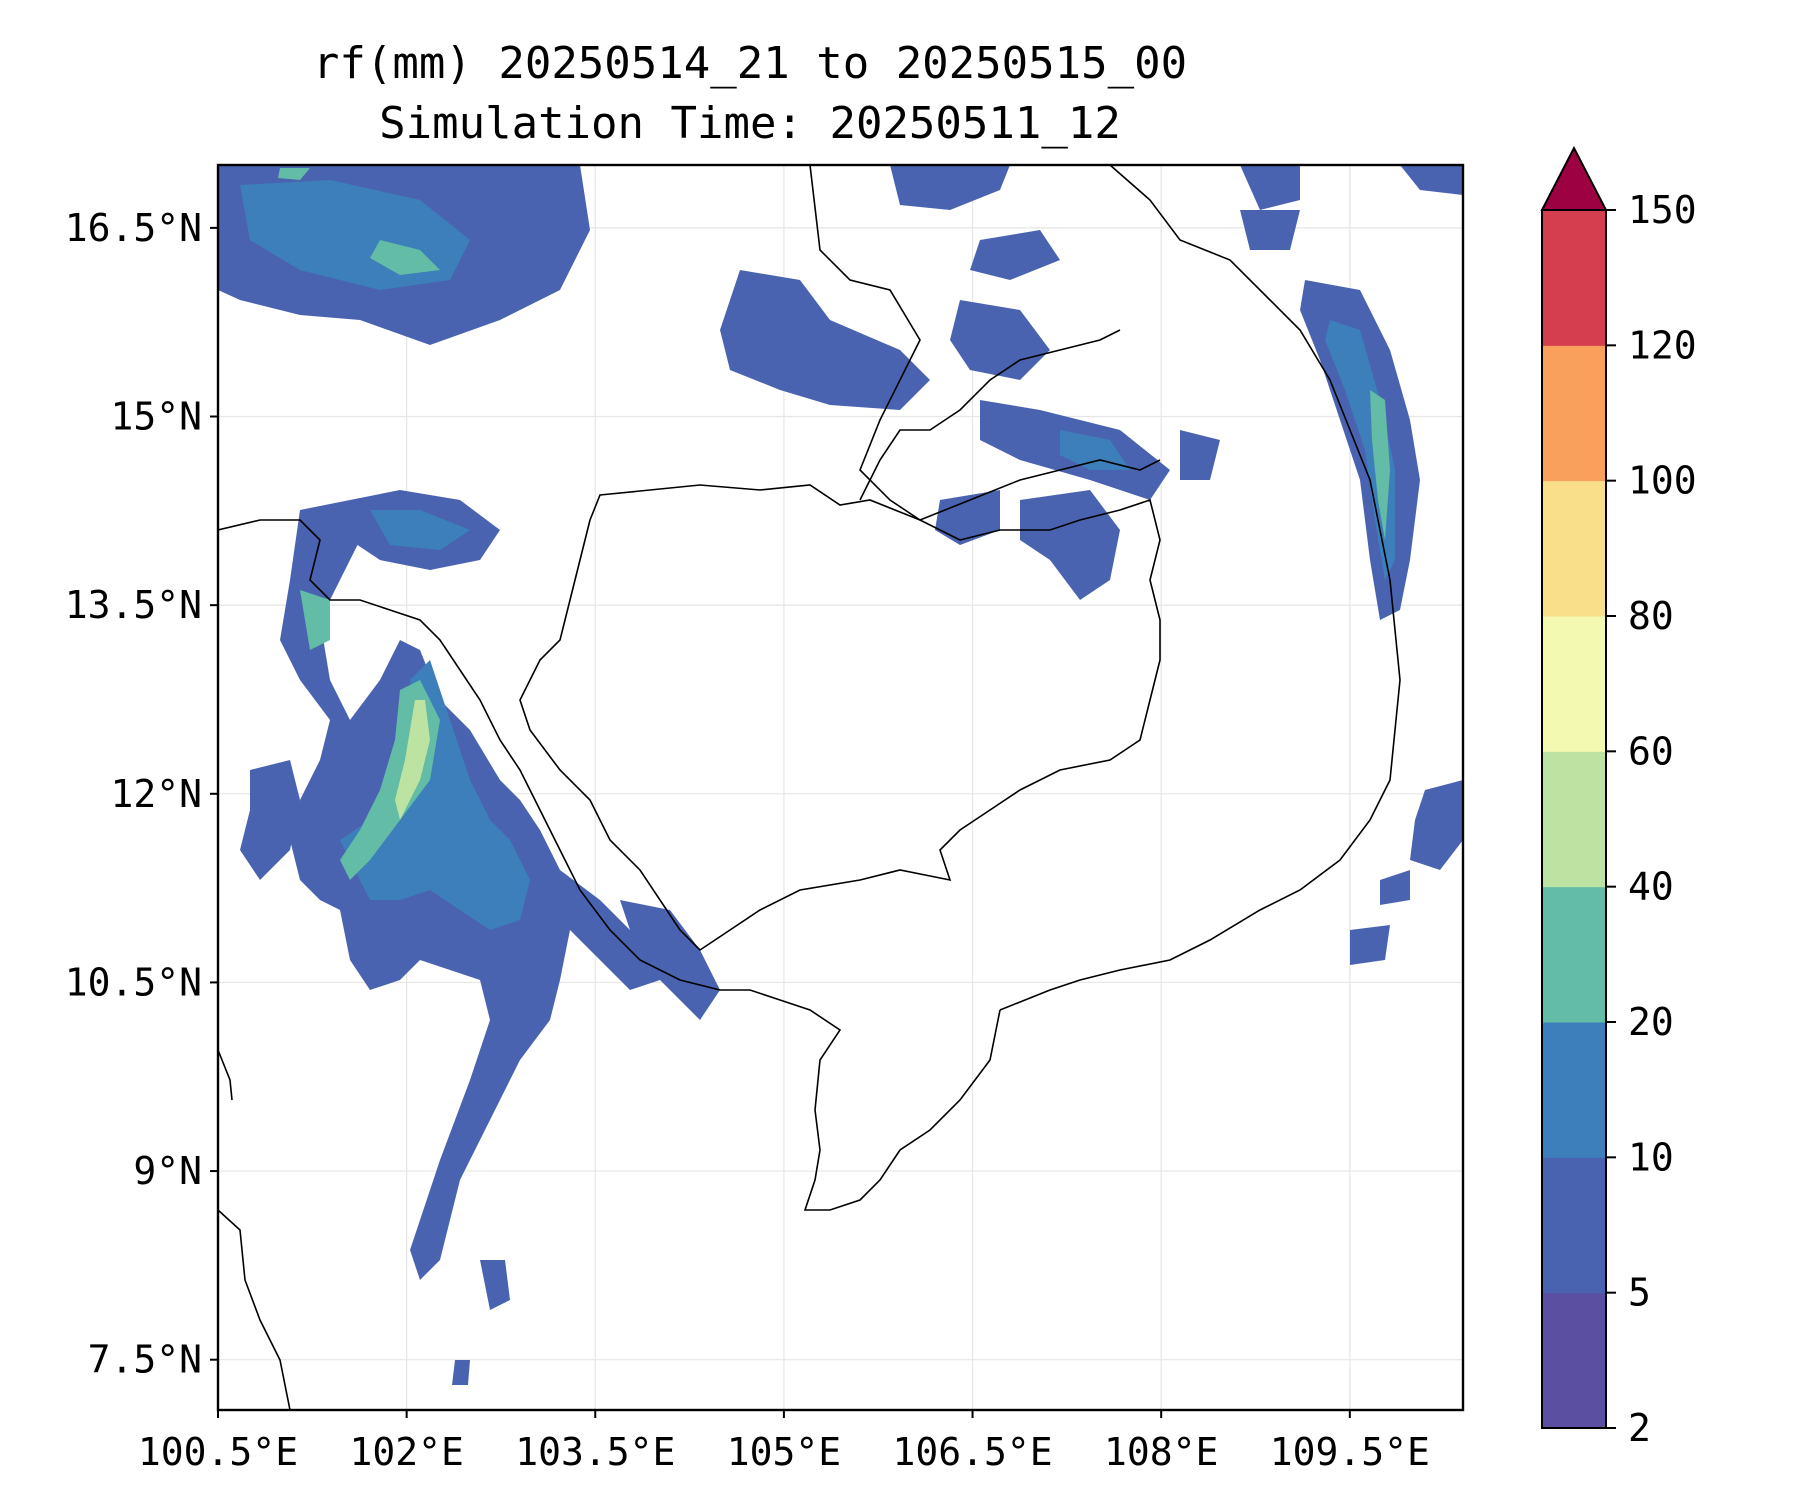 The height and width of the screenshot is (1500, 1800). I want to click on map-subtitle: Simulation Time: 20250511_12, so click(750, 123).